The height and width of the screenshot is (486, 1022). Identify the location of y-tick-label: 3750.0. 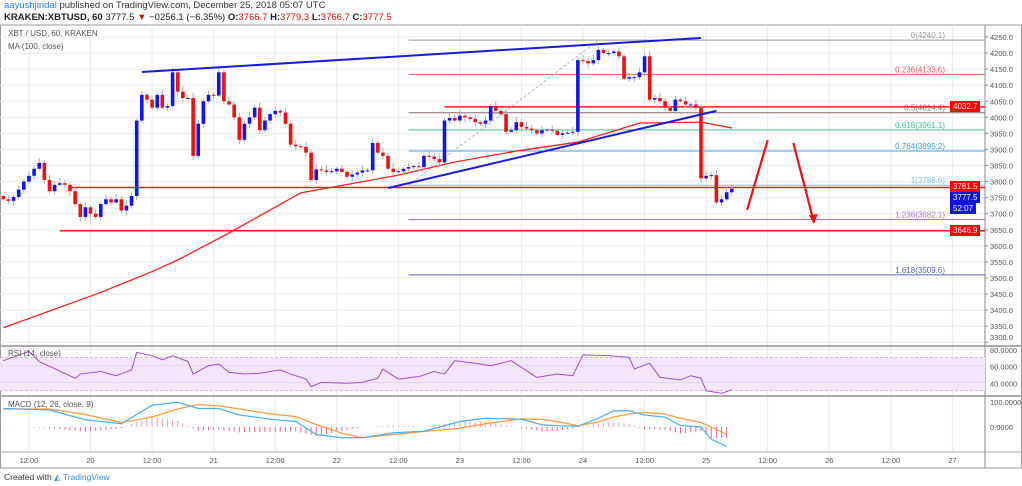
(1001, 198).